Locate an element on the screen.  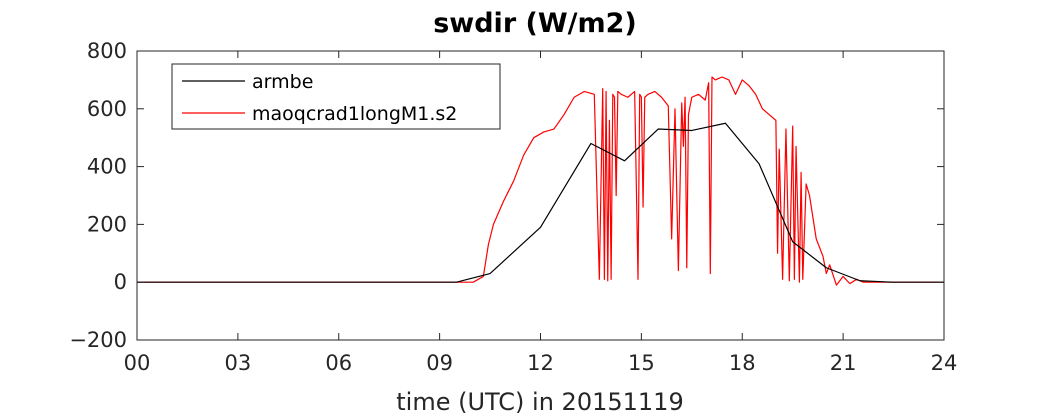
x-tick-label: 03 is located at coordinates (238, 363).